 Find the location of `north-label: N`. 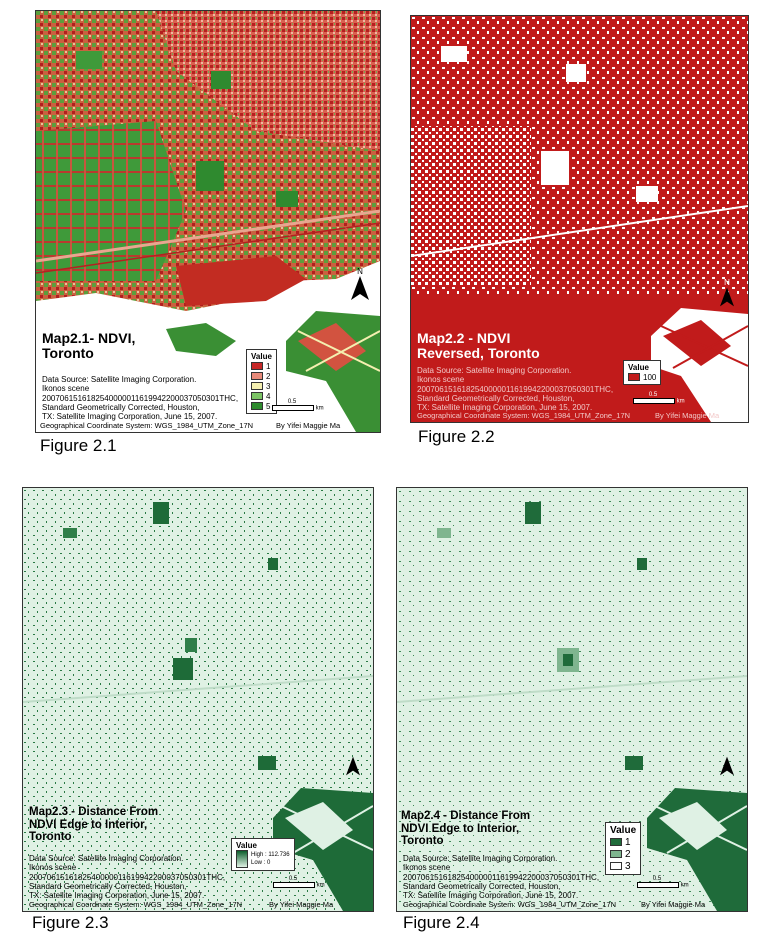

north-label: N is located at coordinates (727, 282).